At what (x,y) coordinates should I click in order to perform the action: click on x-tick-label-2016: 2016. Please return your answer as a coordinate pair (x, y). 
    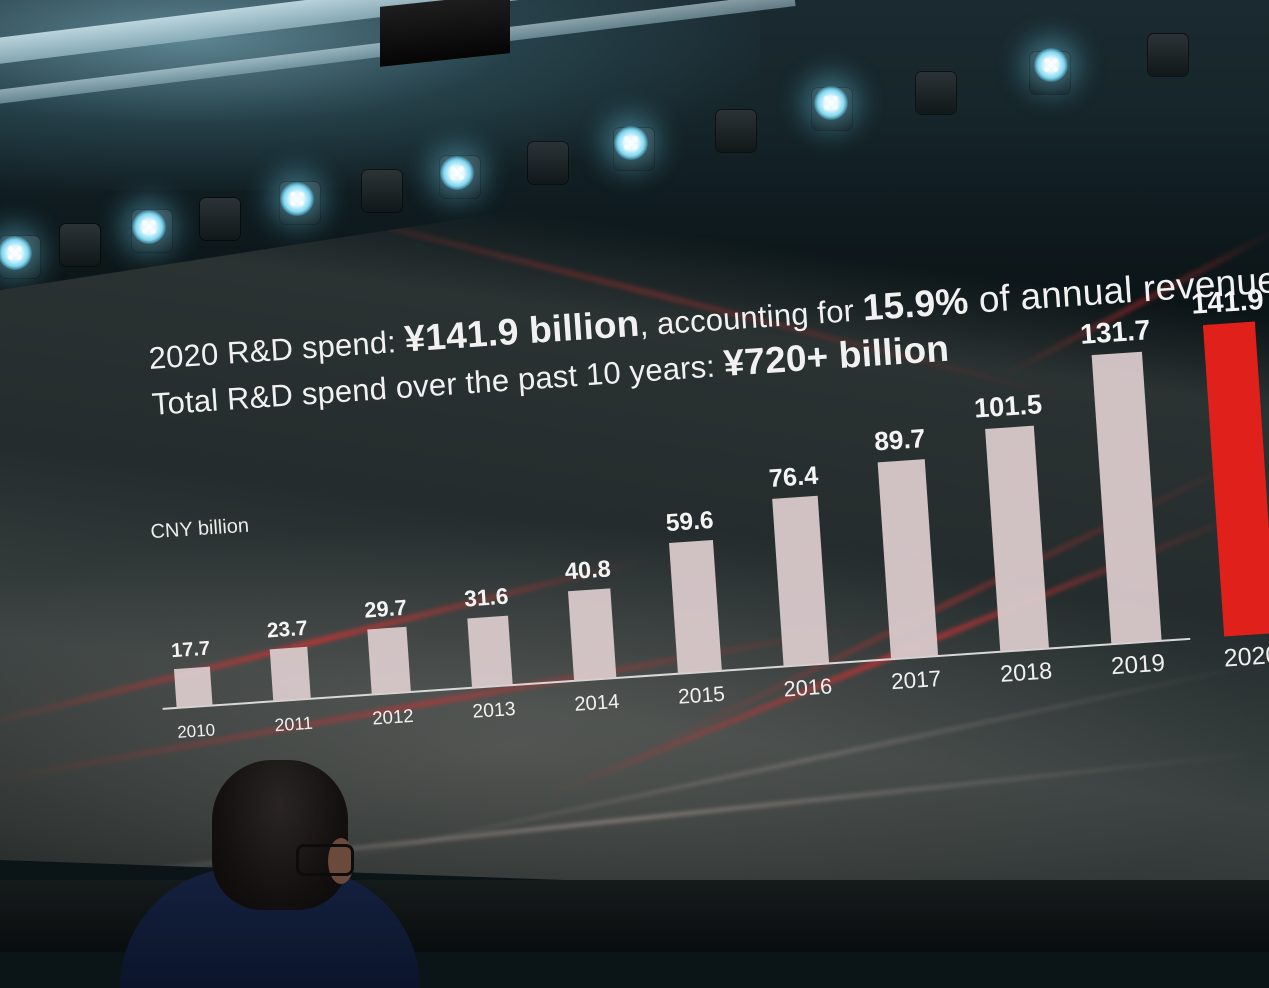
    Looking at the image, I should click on (808, 687).